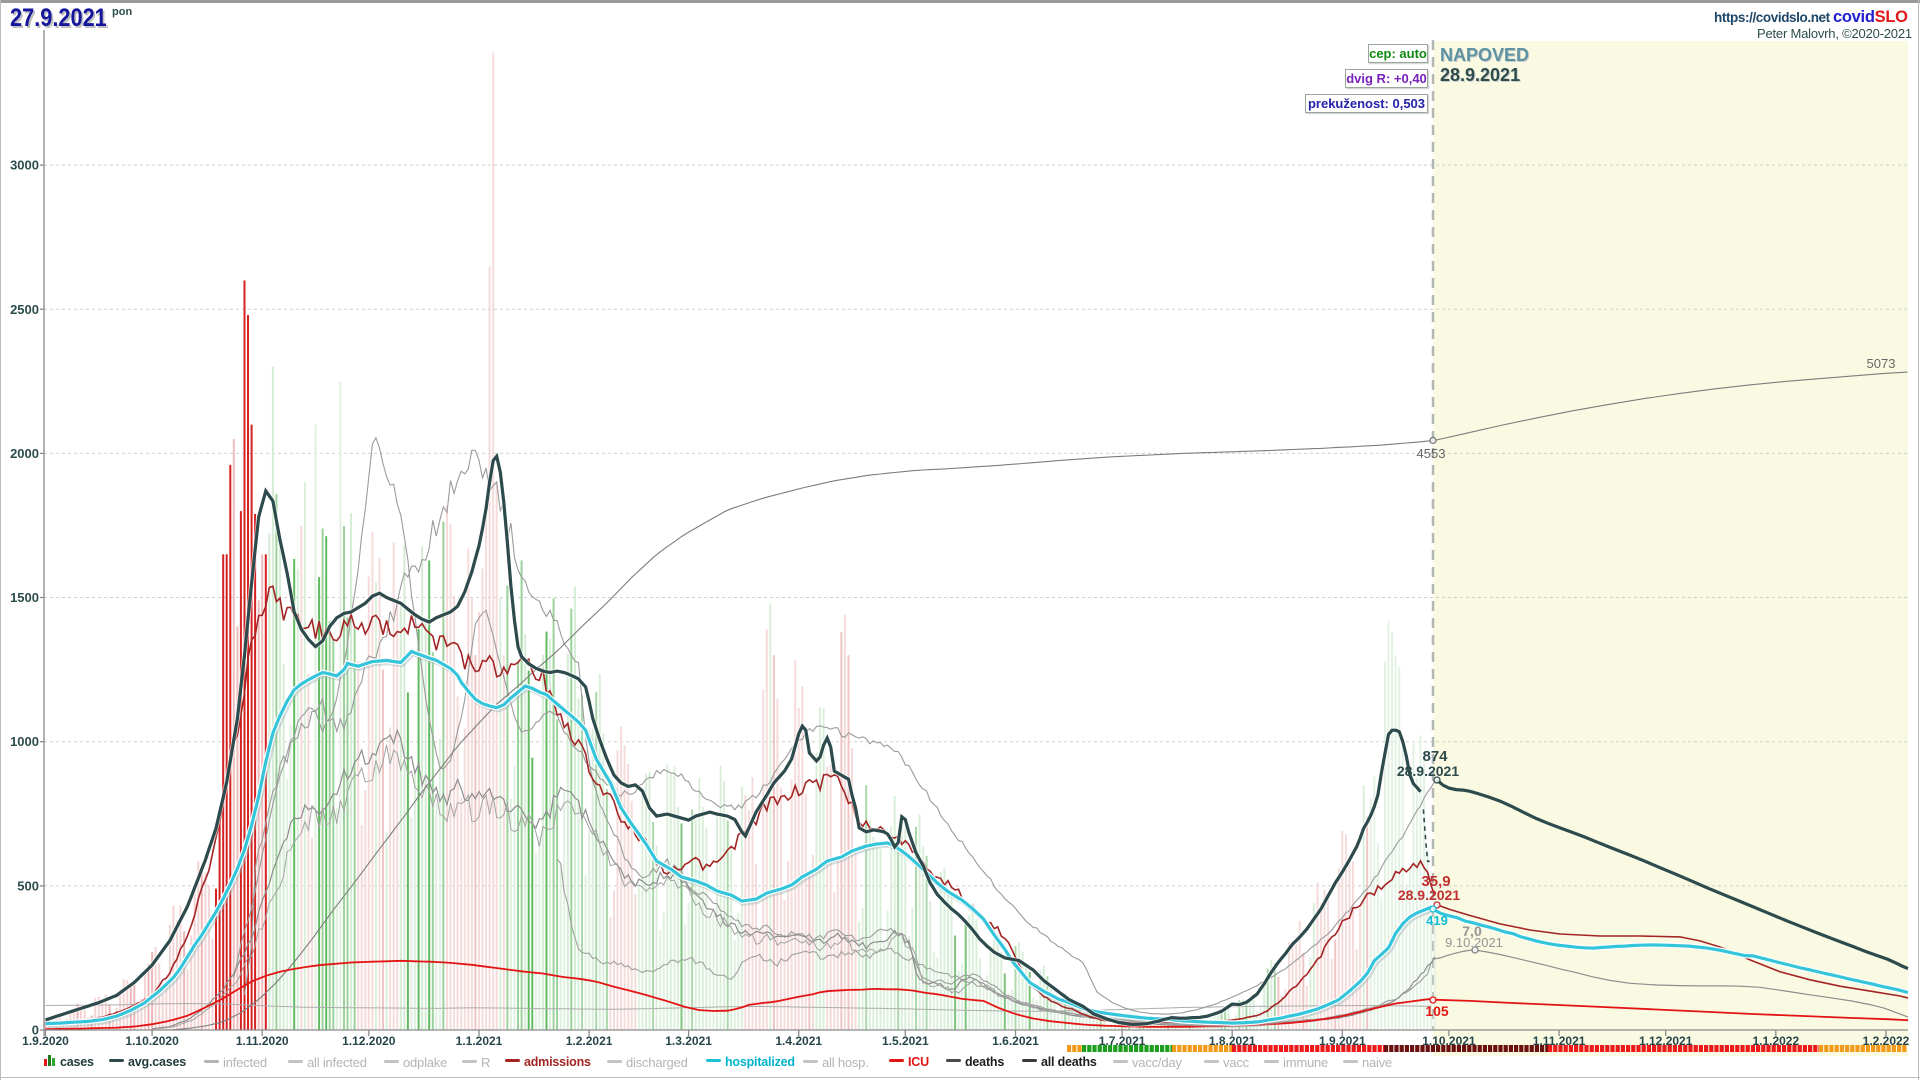  I want to click on svg-text: 35,9, so click(1435, 881).